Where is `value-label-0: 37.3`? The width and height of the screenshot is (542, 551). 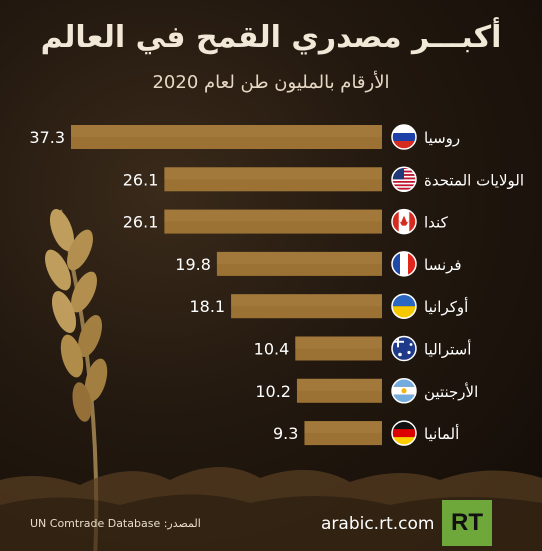 value-label-0: 37.3 is located at coordinates (47, 137).